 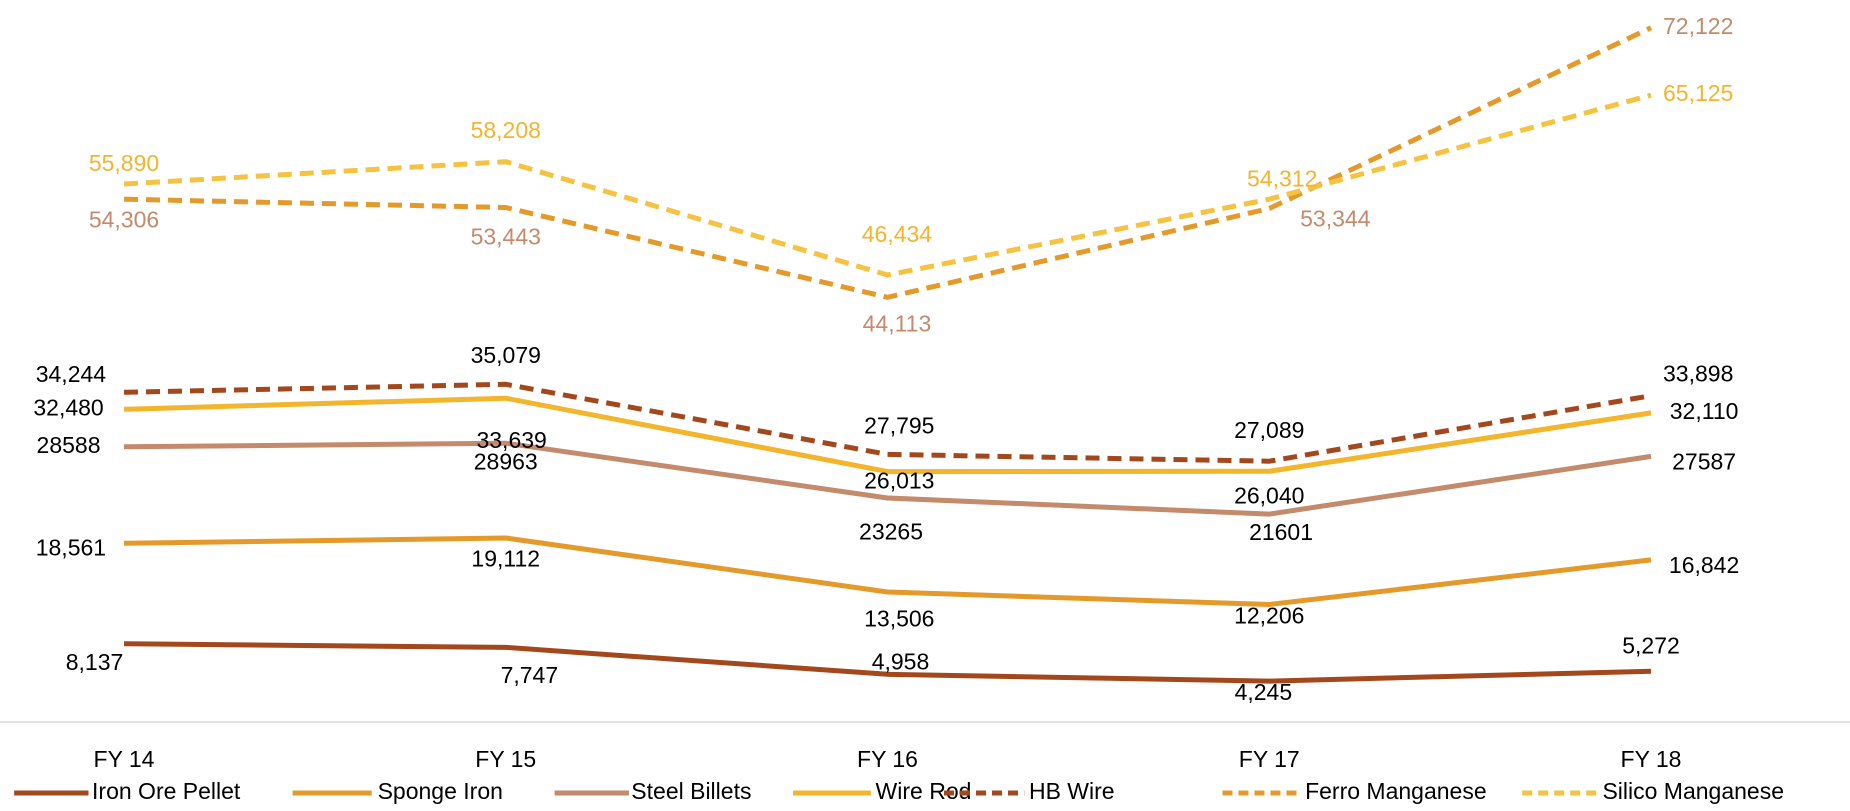 What do you see at coordinates (506, 130) in the screenshot?
I see `data-label: 58,208` at bounding box center [506, 130].